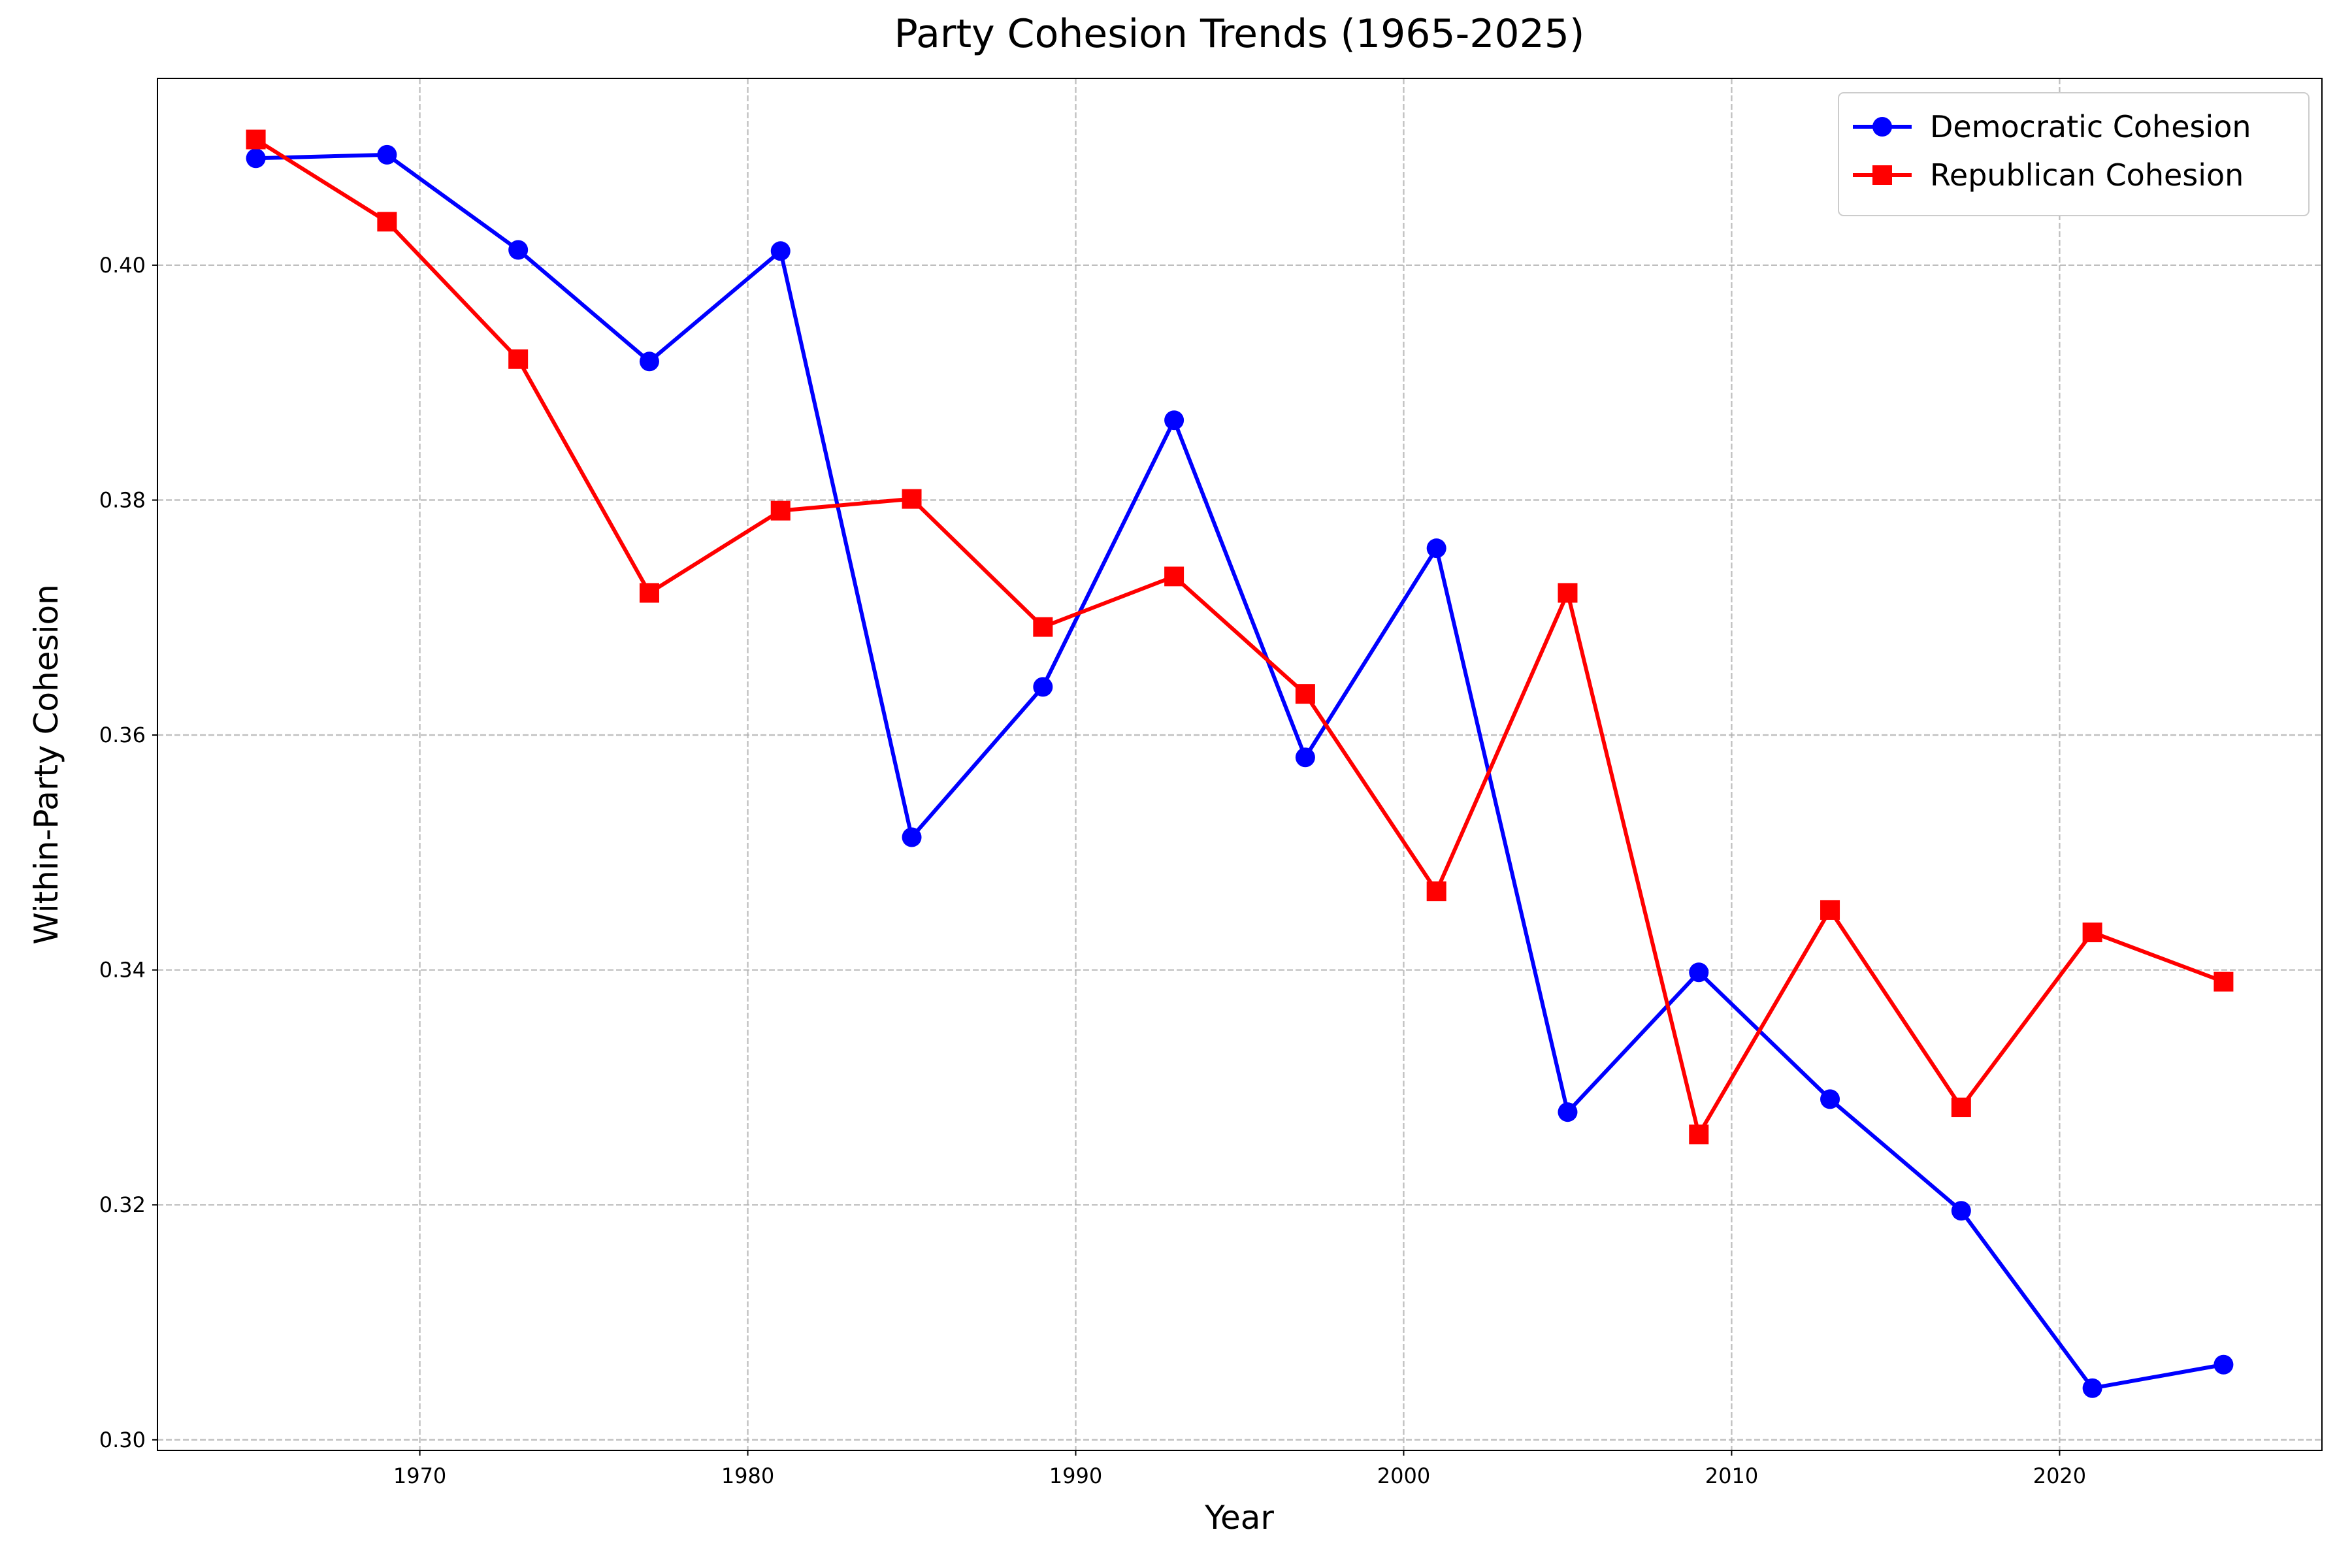 This screenshot has height=1568, width=2352. I want to click on x-tick-label: 2000, so click(1403, 1475).